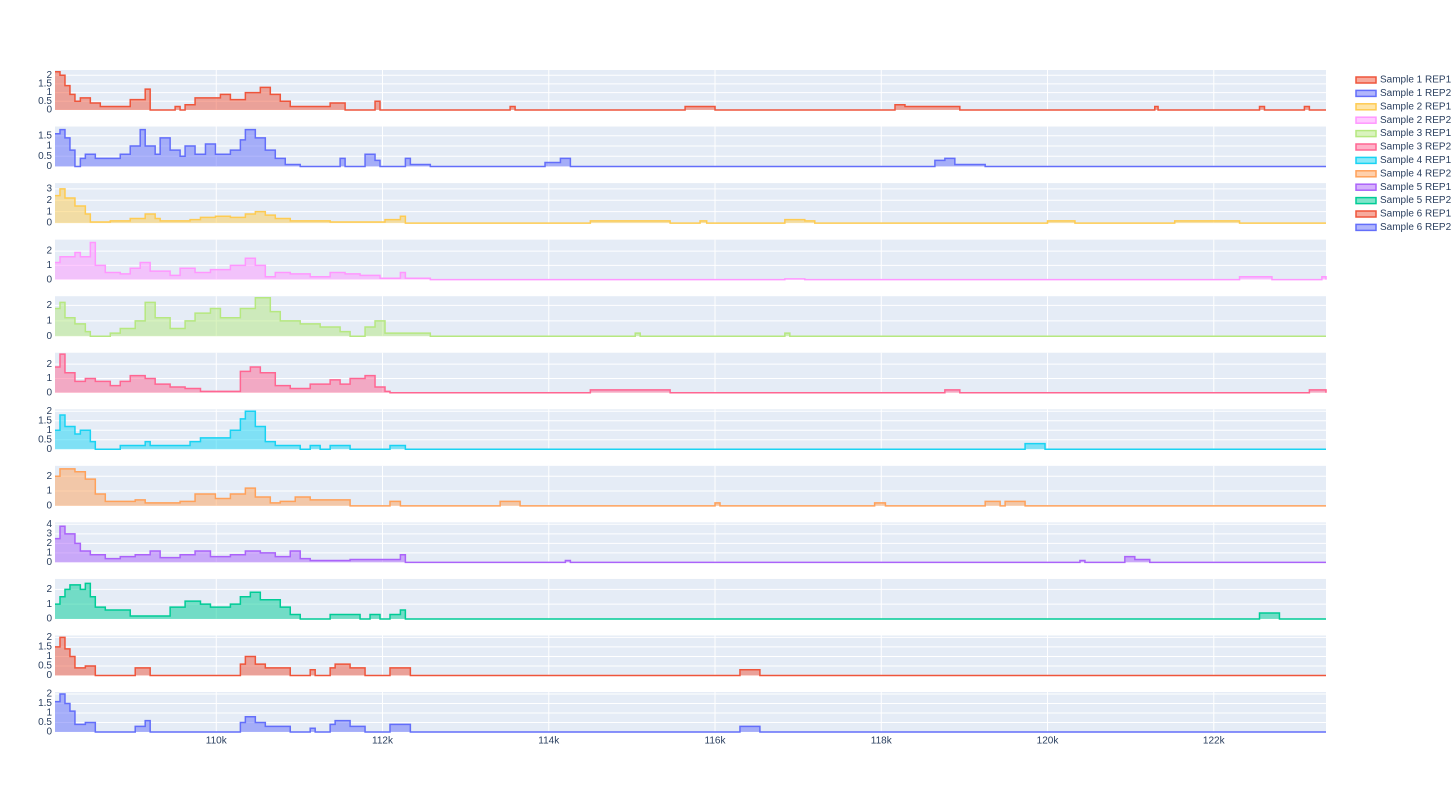  I want to click on legend-label: Sample 2 REP2, so click(1416, 120).